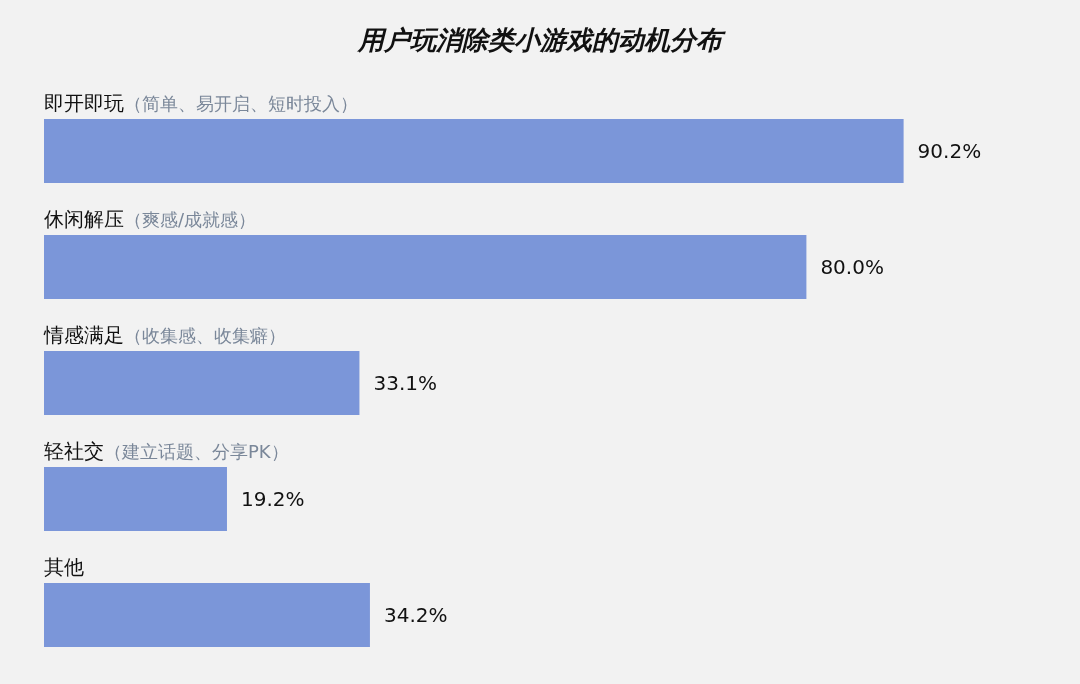  What do you see at coordinates (272, 499) in the screenshot?
I see `data-label: 19.2%` at bounding box center [272, 499].